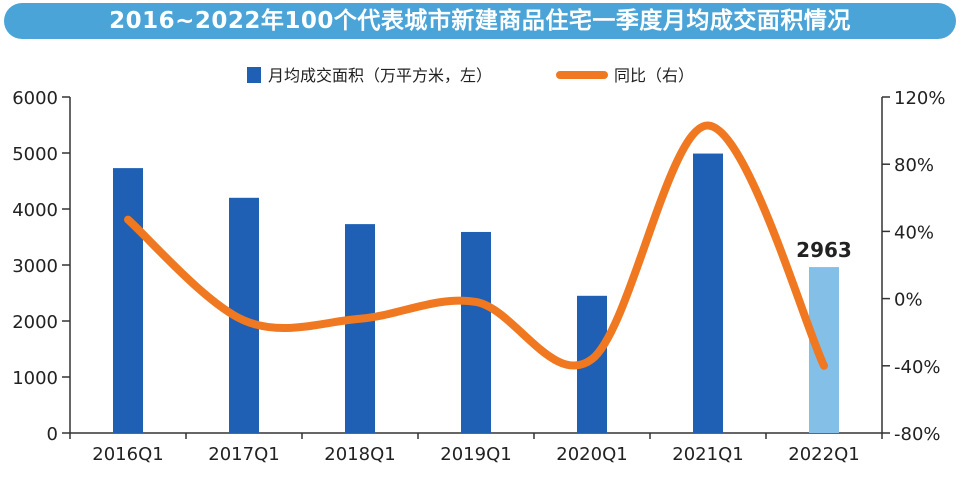  Describe the element at coordinates (35, 266) in the screenshot. I see `left-axis-tick-label: 3000` at that location.